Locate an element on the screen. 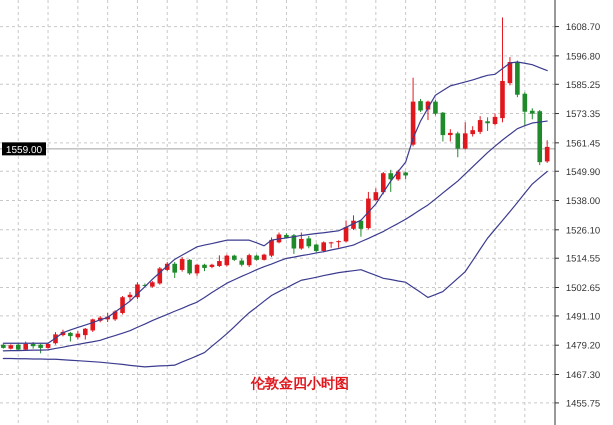  y-tick-label: 1479.20 is located at coordinates (583, 346).